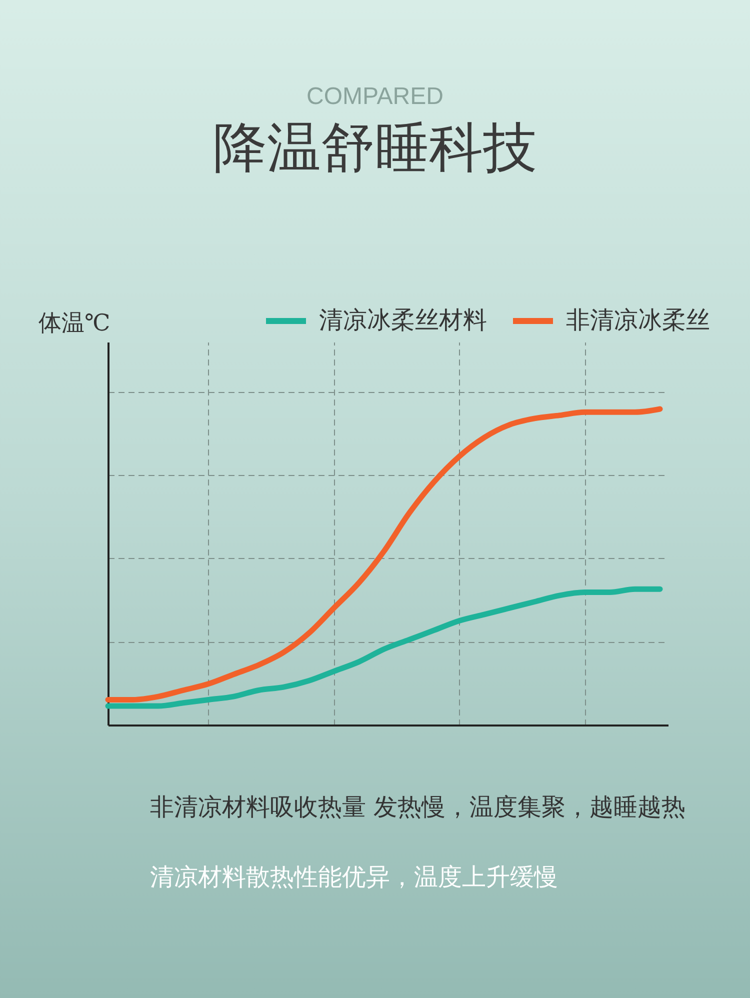 The height and width of the screenshot is (998, 750). What do you see at coordinates (354, 877) in the screenshot?
I see `text: 清凉材料散热性能优异，温度上升缓慢` at bounding box center [354, 877].